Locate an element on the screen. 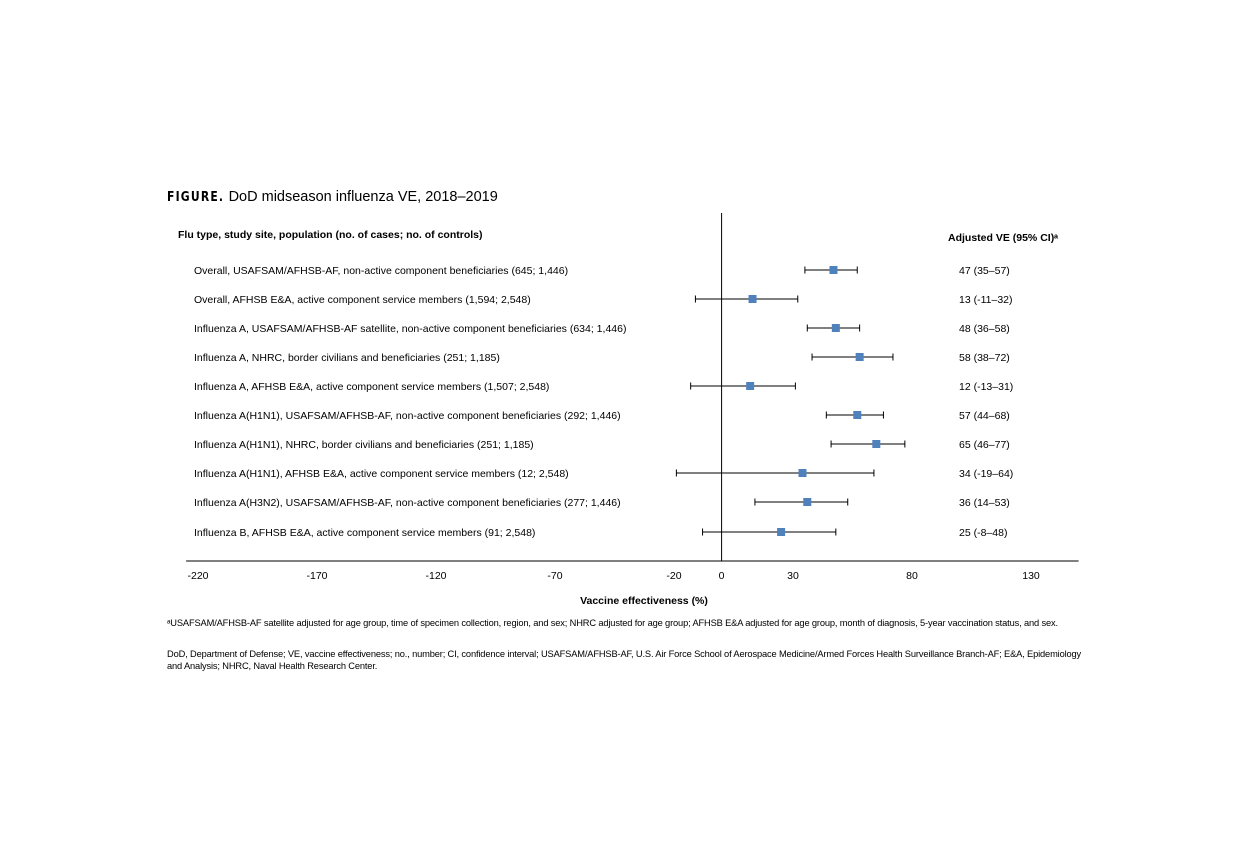 The height and width of the screenshot is (865, 1250). x-tick-label: -220 is located at coordinates (197, 576).